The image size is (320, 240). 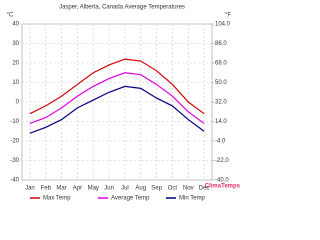 I want to click on y2-tick-label: 86.0, so click(x=221, y=44).